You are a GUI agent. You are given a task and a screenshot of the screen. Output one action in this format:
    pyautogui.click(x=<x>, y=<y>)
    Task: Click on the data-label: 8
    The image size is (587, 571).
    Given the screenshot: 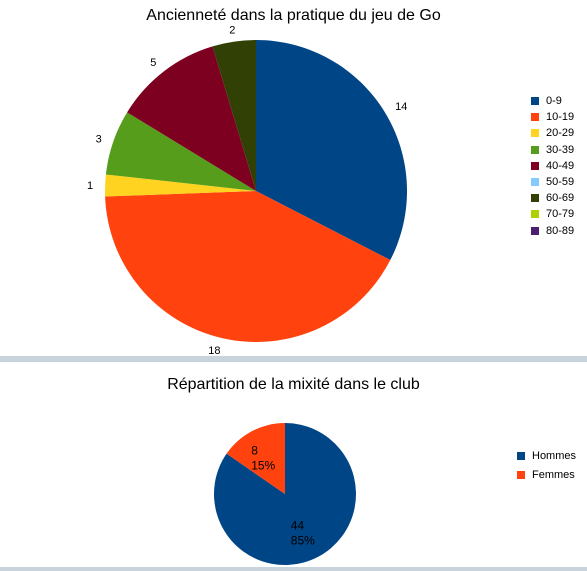 What is the action you would take?
    pyautogui.click(x=254, y=450)
    